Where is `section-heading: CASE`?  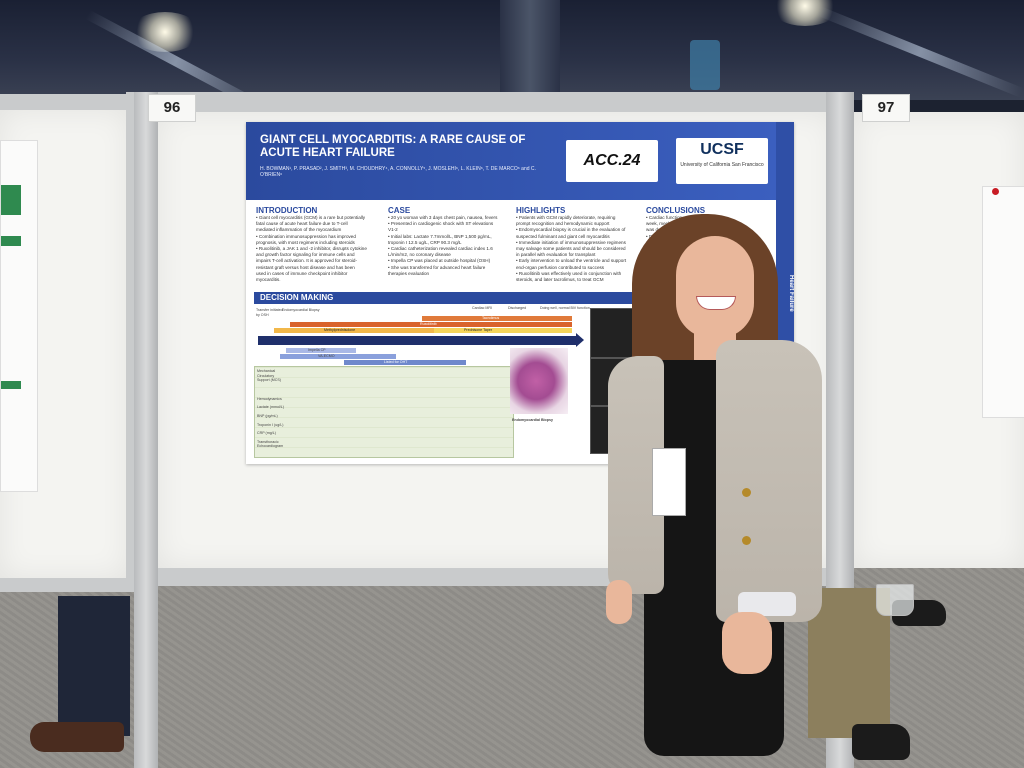
section-heading: CASE is located at coordinates (399, 210).